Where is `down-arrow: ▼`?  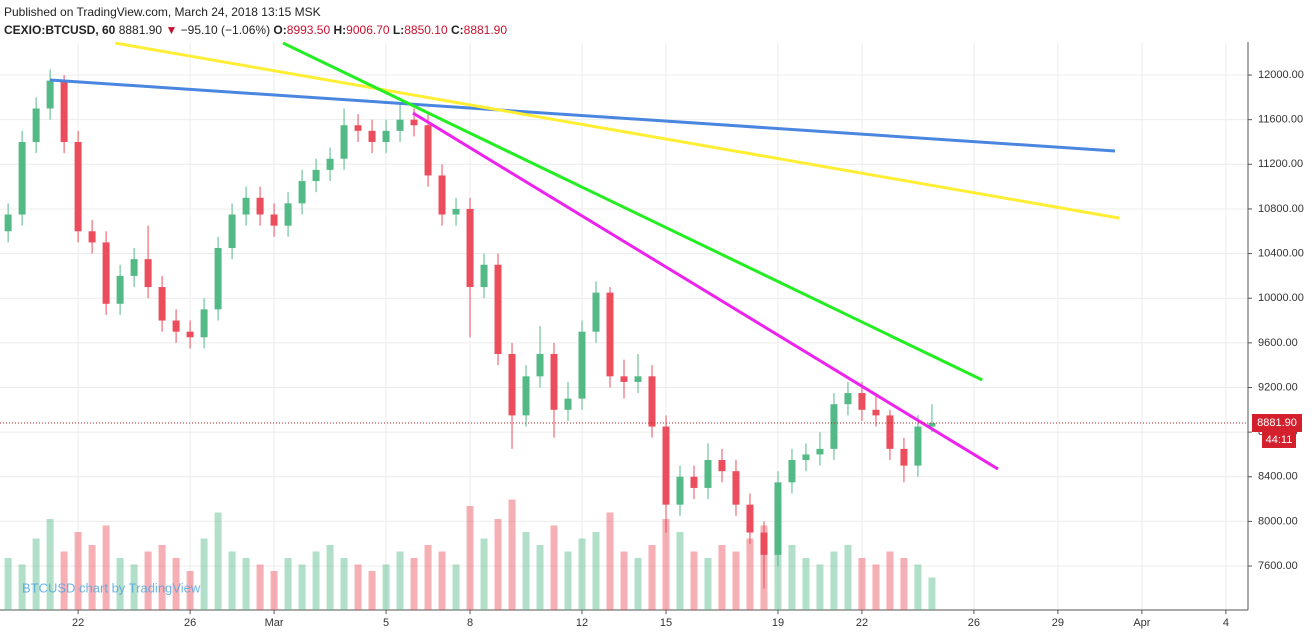 down-arrow: ▼ is located at coordinates (171, 30).